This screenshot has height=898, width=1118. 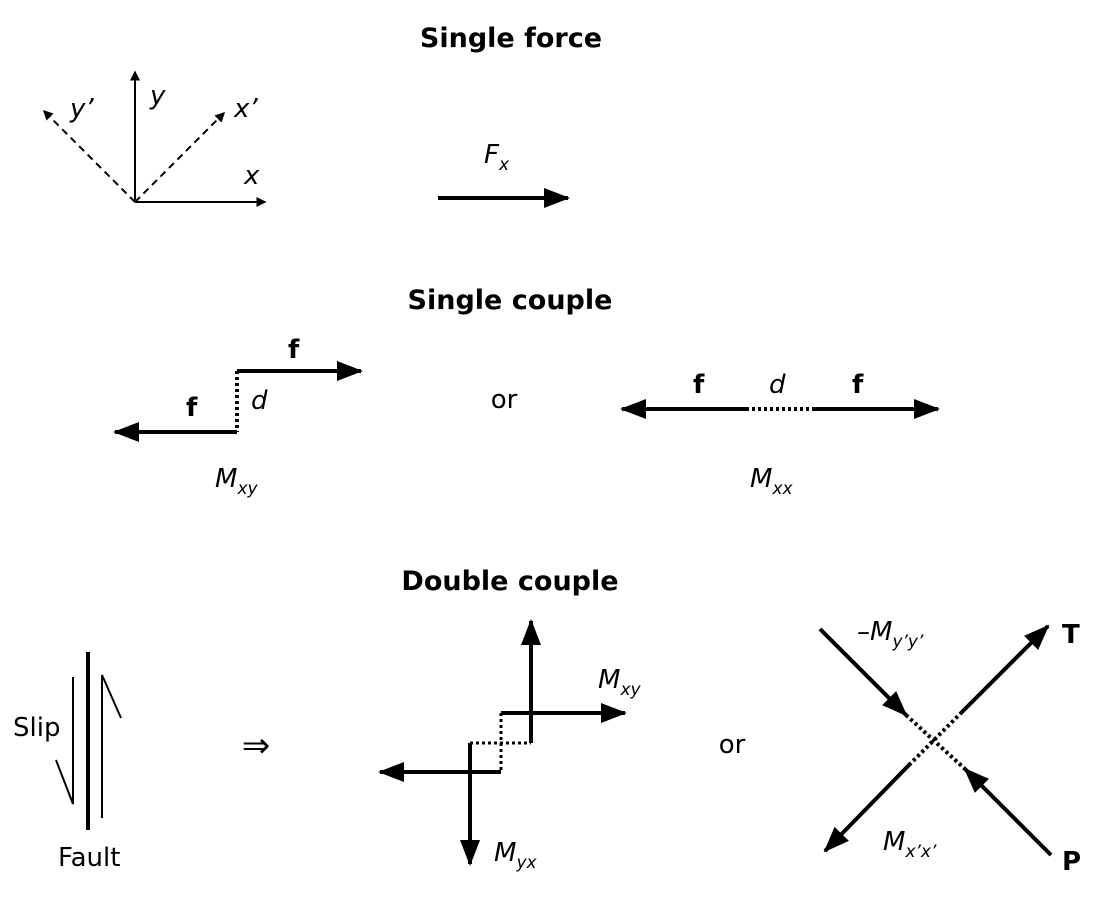 I want to click on dc-myx-label-sub: yx, so click(x=526, y=863).